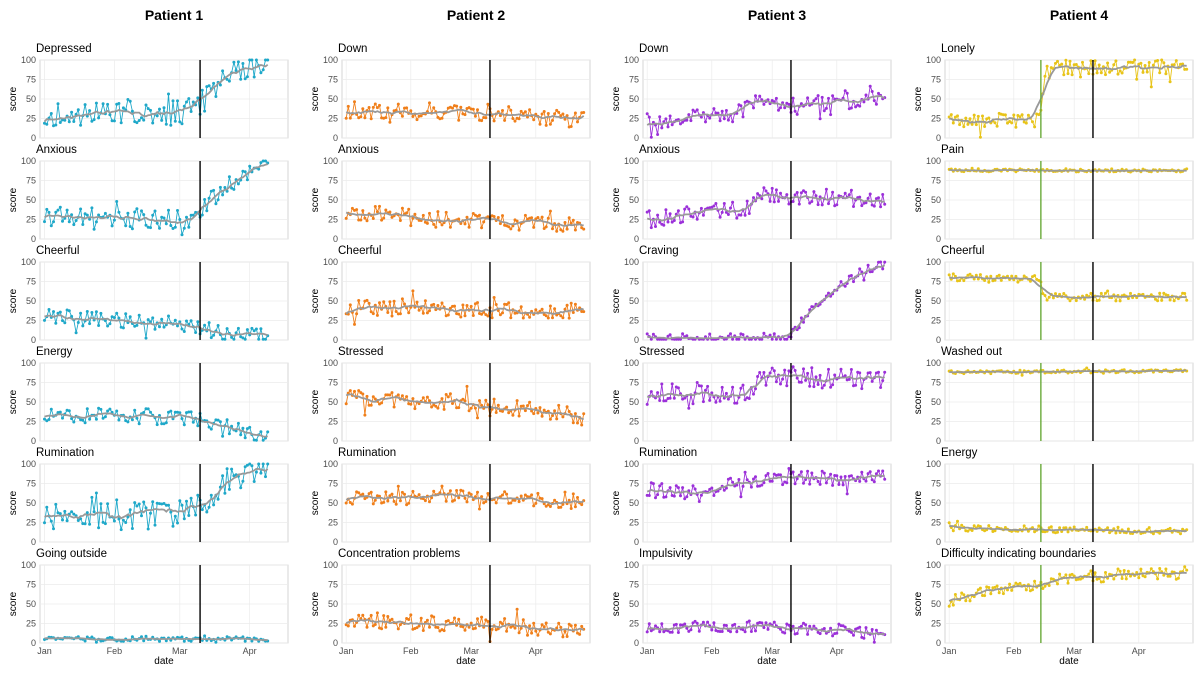 The image size is (1200, 677). I want to click on trend-line, so click(156, 639).